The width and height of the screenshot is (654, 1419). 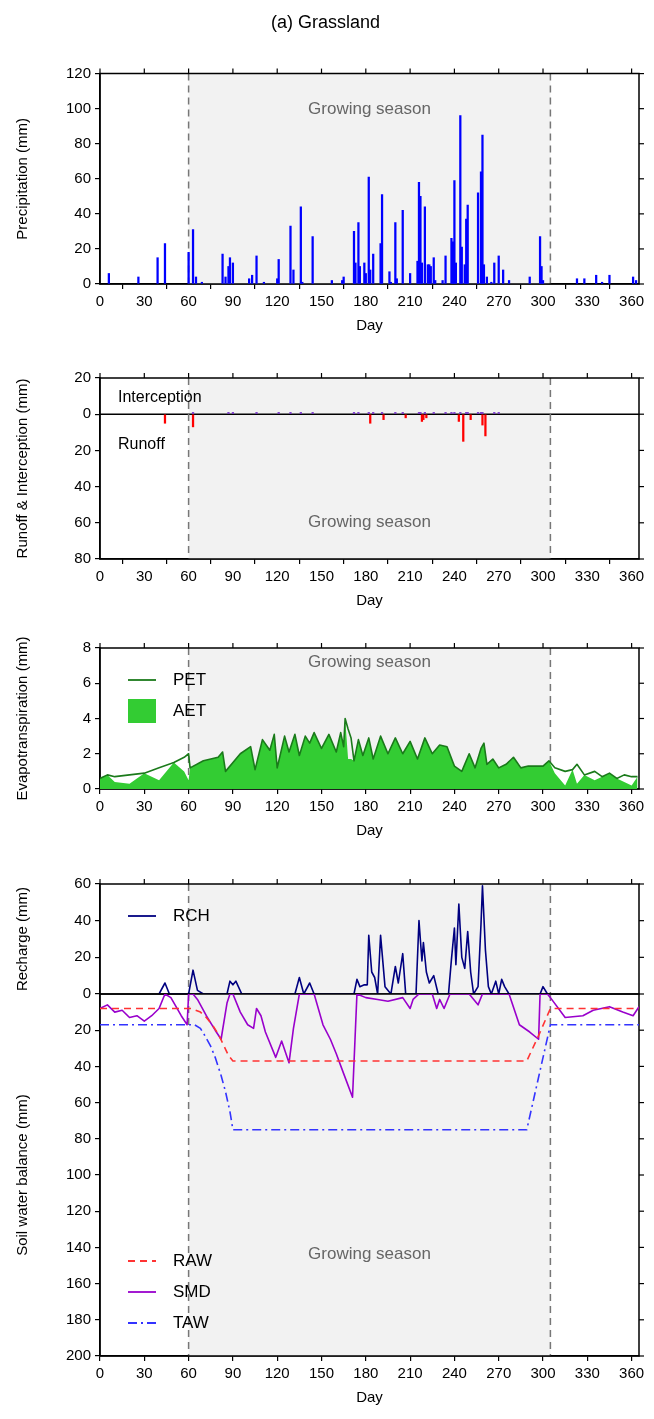 What do you see at coordinates (160, 397) in the screenshot?
I see `annotation: Interception` at bounding box center [160, 397].